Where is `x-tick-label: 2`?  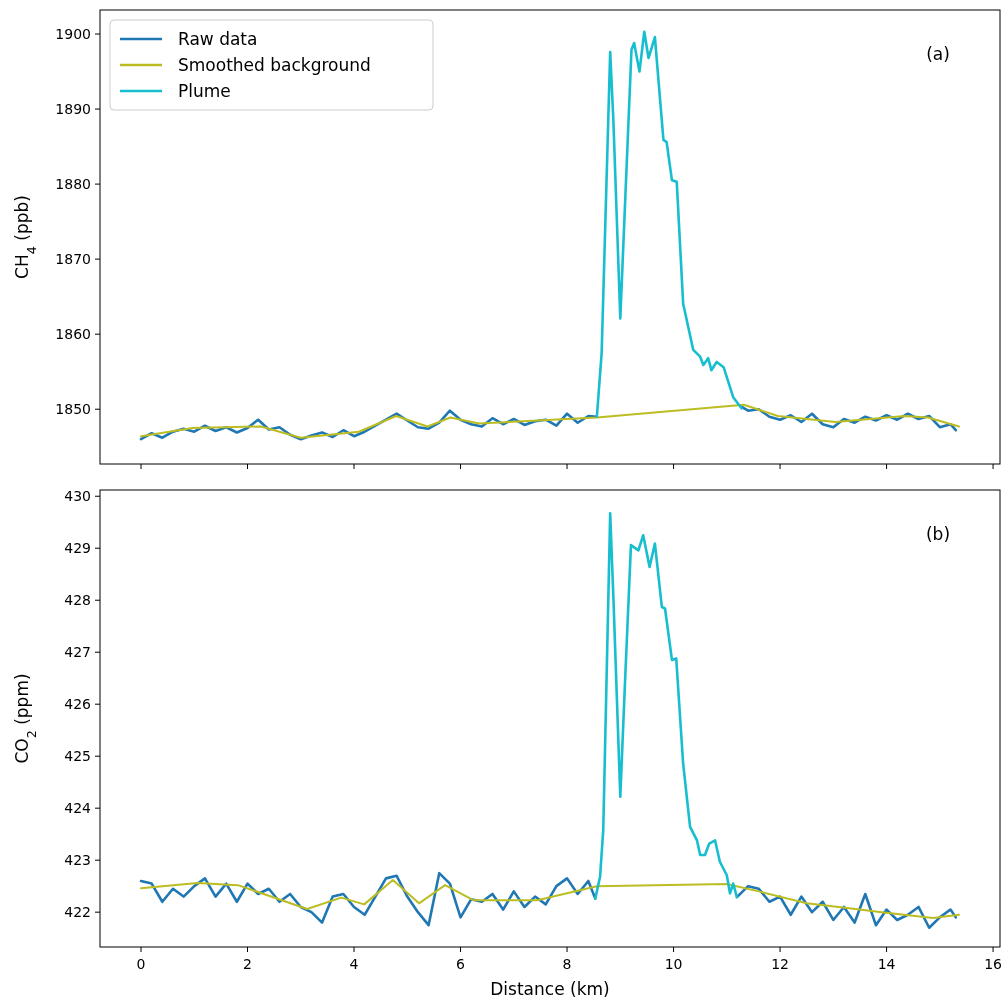
x-tick-label: 2 is located at coordinates (247, 964).